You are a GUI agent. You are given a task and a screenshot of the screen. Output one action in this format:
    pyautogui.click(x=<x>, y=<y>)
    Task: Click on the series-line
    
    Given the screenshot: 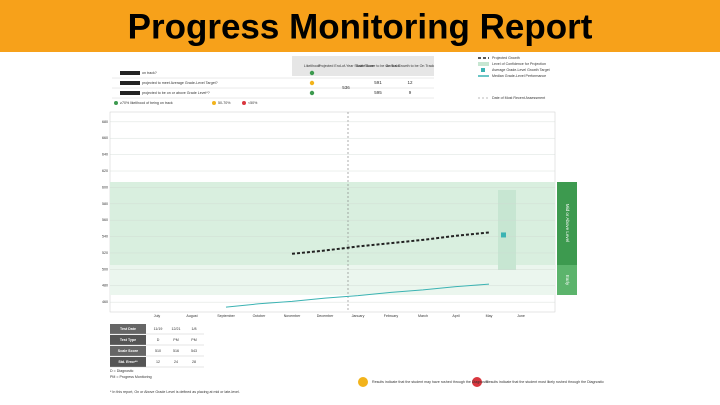 What is the action you would take?
    pyautogui.click(x=357, y=295)
    